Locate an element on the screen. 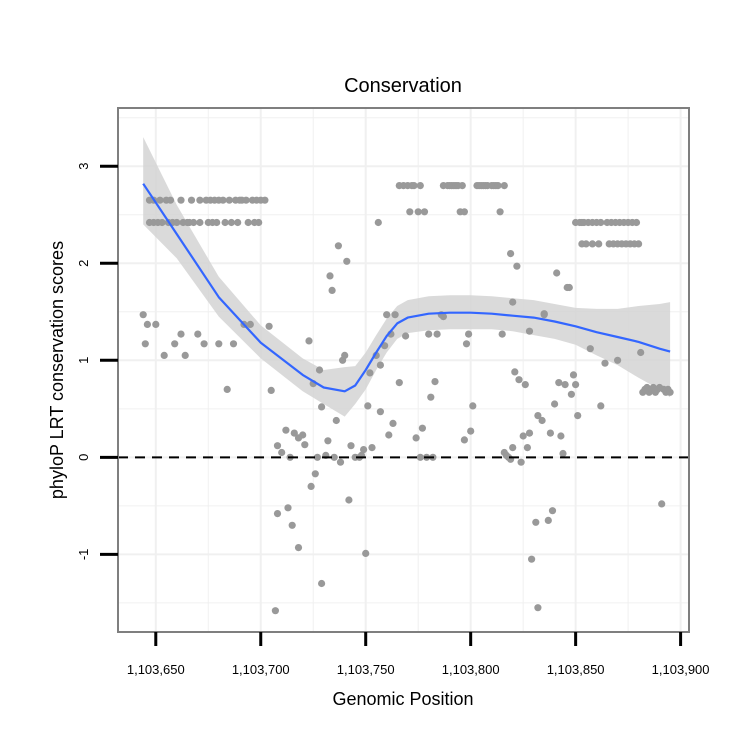 This screenshot has width=750, height=750. y-tick-label: 0 is located at coordinates (83, 457).